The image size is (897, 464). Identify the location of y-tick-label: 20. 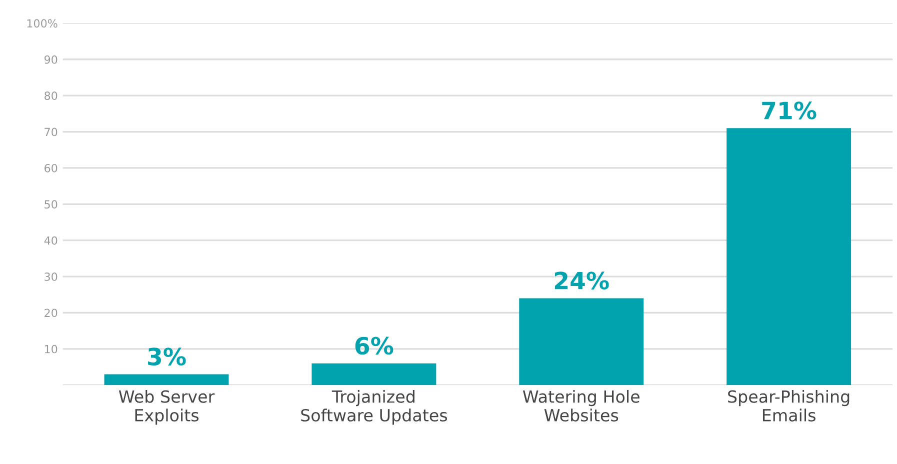
(51, 313).